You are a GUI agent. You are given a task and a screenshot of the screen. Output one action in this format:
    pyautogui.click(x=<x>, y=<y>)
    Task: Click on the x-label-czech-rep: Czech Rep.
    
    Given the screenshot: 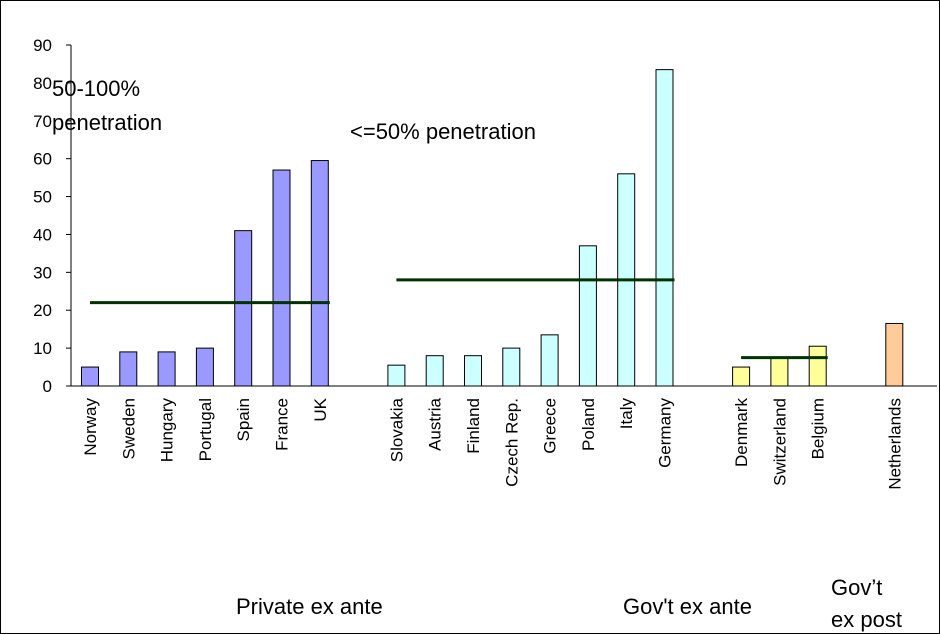 What is the action you would take?
    pyautogui.click(x=511, y=442)
    